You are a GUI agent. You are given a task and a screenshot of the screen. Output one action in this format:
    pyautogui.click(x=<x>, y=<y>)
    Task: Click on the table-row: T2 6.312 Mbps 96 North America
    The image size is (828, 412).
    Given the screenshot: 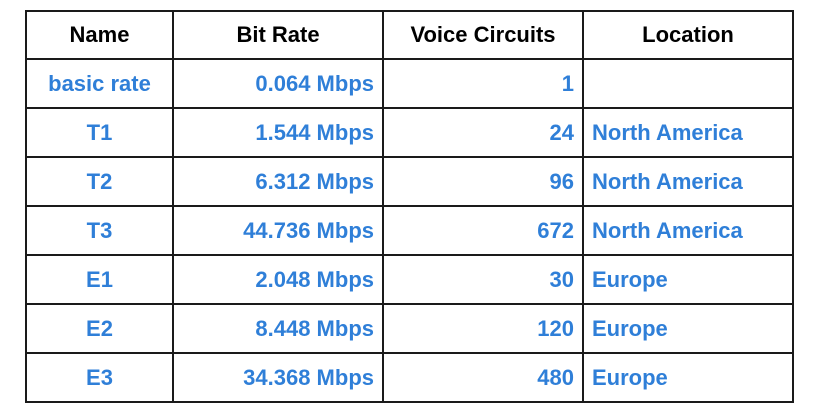 What is the action you would take?
    pyautogui.click(x=409, y=181)
    